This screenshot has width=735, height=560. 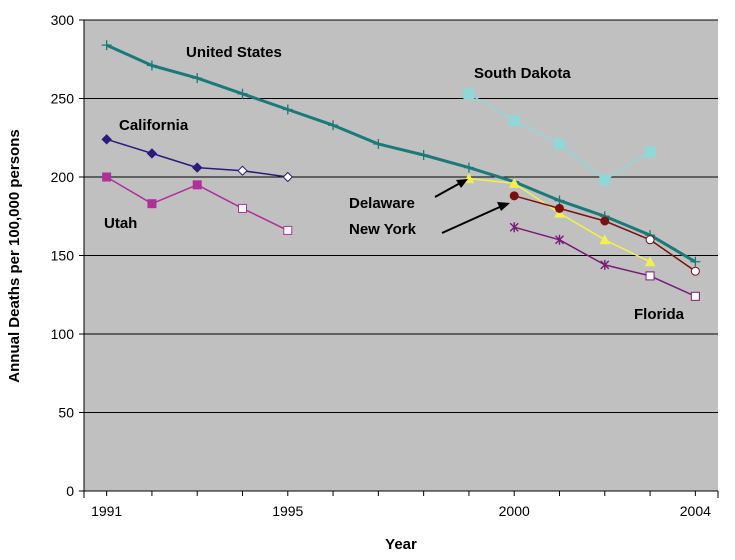 What do you see at coordinates (559, 137) in the screenshot?
I see `series-south-dakota` at bounding box center [559, 137].